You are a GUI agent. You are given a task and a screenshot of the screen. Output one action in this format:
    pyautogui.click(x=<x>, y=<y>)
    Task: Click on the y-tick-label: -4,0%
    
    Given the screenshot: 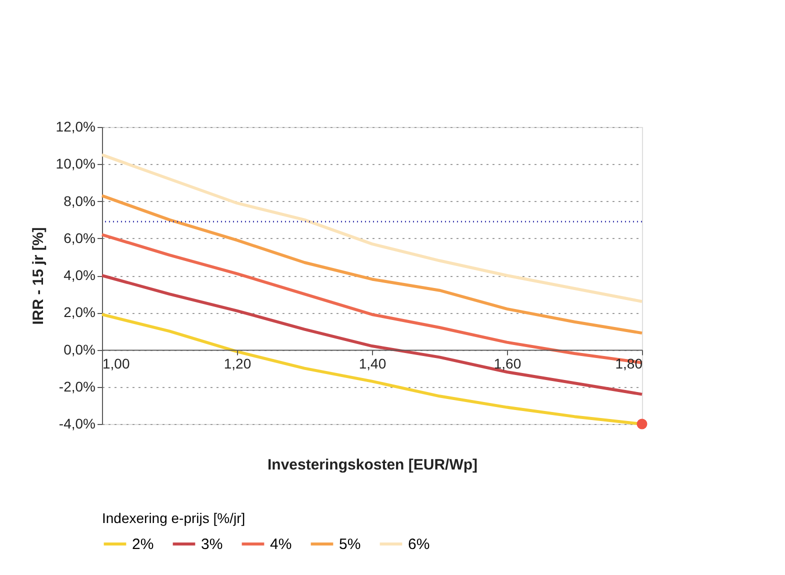 What is the action you would take?
    pyautogui.click(x=77, y=424)
    